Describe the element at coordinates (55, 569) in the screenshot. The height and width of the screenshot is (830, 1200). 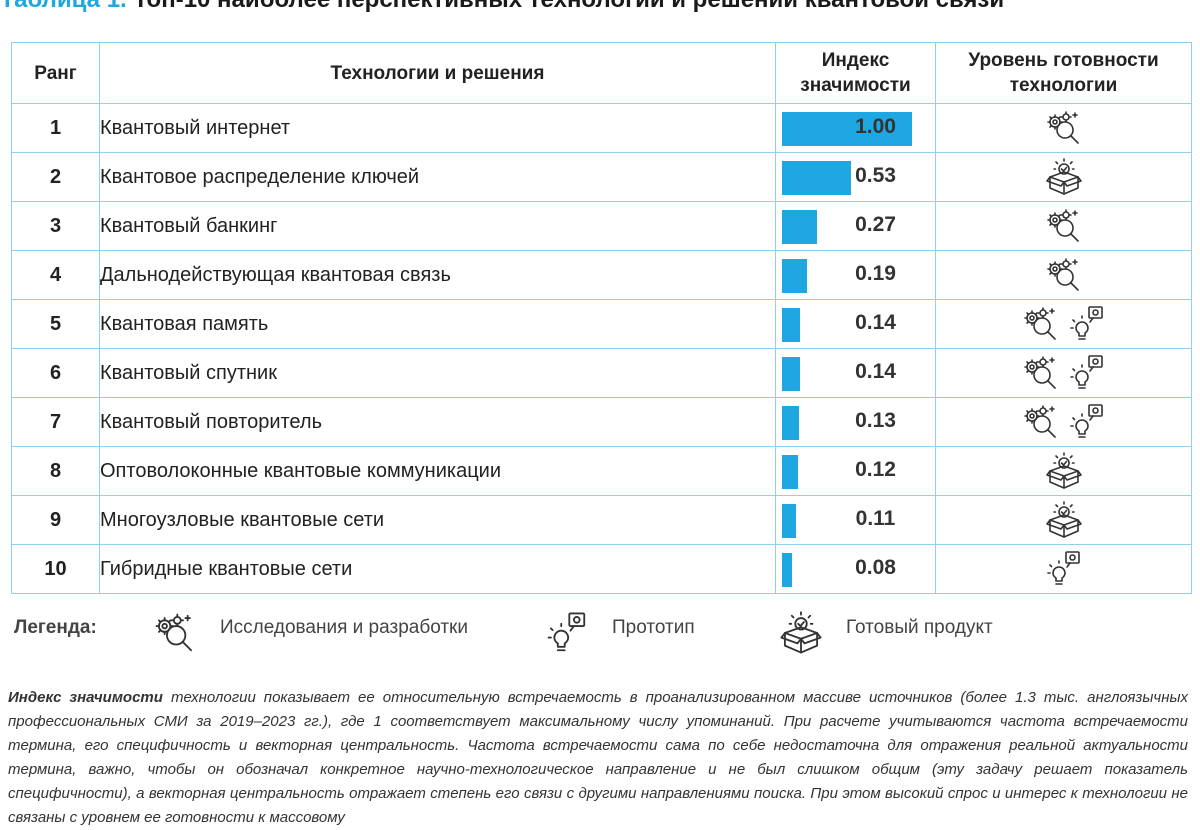
I see `cell-rank: 10` at that location.